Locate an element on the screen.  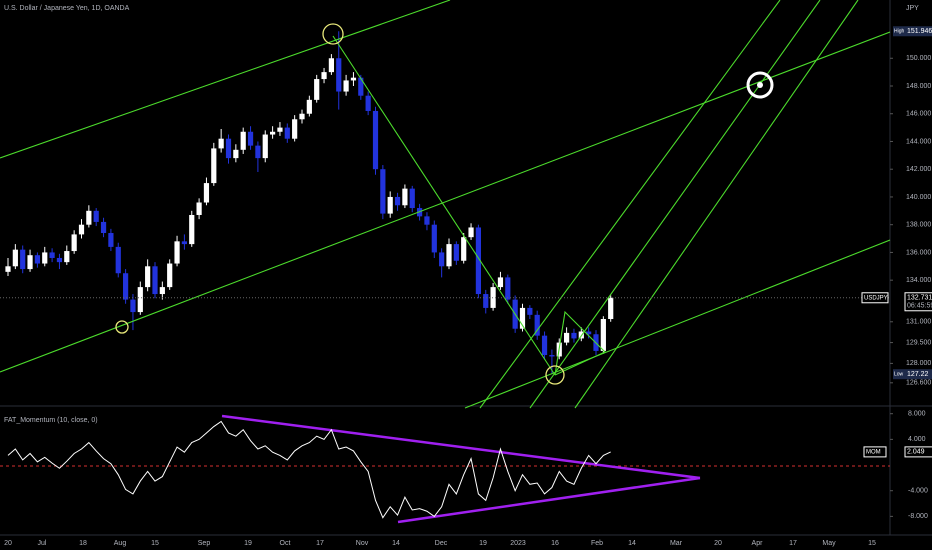
x-tick-label: 15 is located at coordinates (155, 543).